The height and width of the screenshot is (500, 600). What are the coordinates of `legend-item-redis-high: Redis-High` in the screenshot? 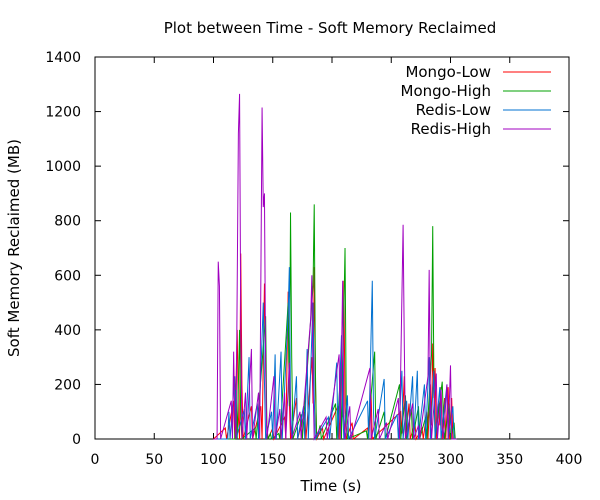 It's located at (481, 129).